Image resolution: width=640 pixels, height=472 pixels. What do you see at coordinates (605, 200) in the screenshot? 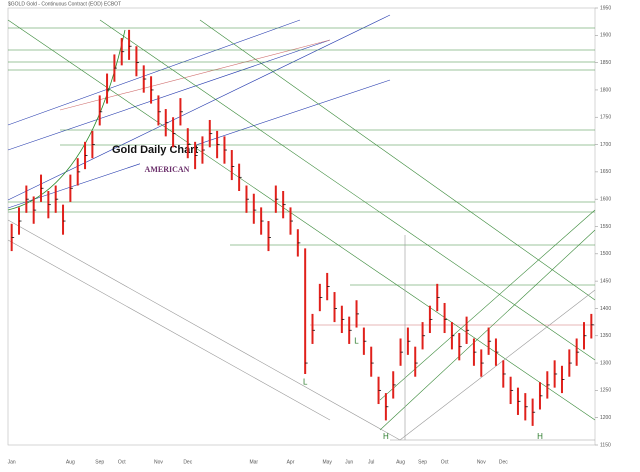
I see `y-tick-label: 1600` at bounding box center [605, 200].